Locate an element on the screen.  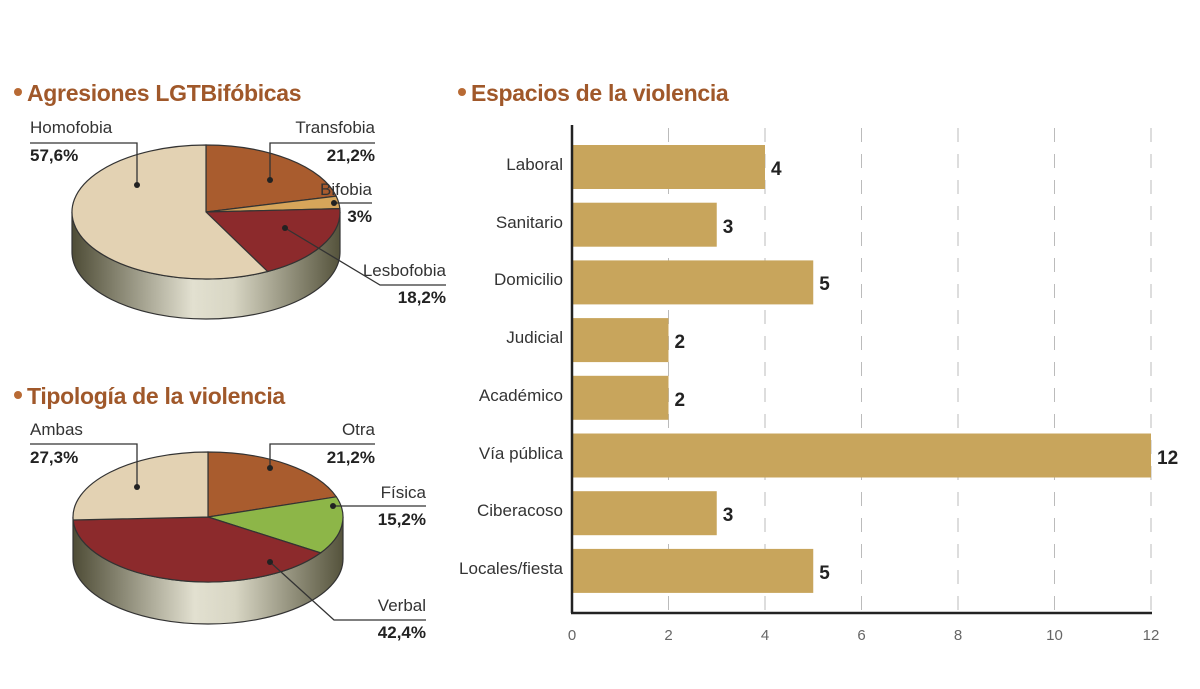
bar-title-text: Espacios de la violencia is located at coordinates (600, 93).